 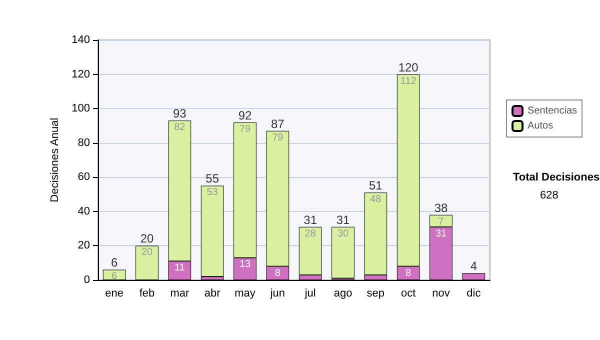 What do you see at coordinates (310, 294) in the screenshot?
I see `x-tick-label: jul` at bounding box center [310, 294].